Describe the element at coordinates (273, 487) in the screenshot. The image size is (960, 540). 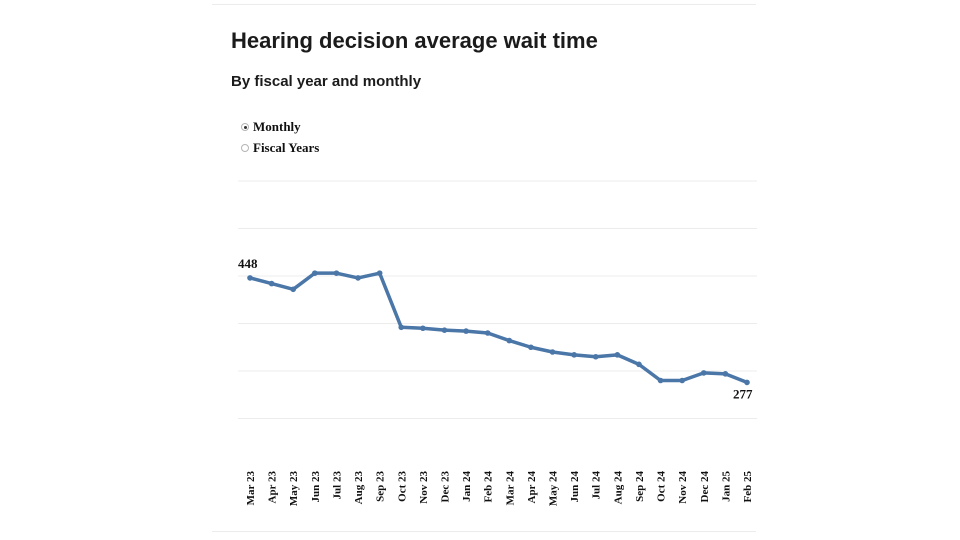
I see `x-tick-label: Apr 23` at that location.